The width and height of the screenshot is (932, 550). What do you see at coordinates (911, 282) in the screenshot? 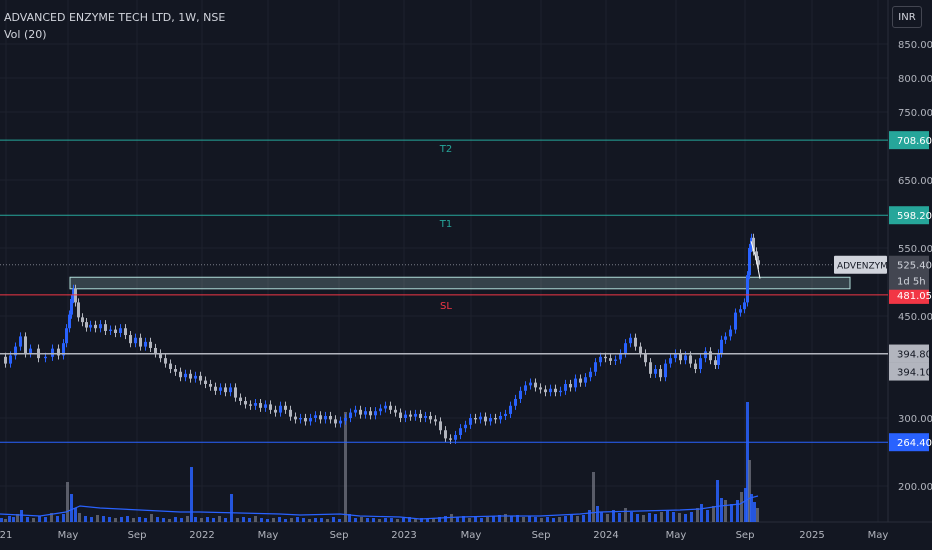
I see `bar-countdown: 1d 5h` at bounding box center [911, 282].